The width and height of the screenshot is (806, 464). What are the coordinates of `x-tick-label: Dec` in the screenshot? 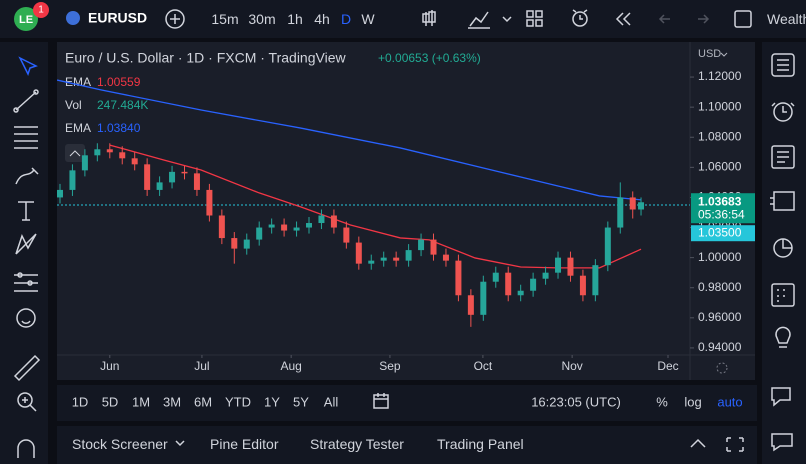 It's located at (667, 366).